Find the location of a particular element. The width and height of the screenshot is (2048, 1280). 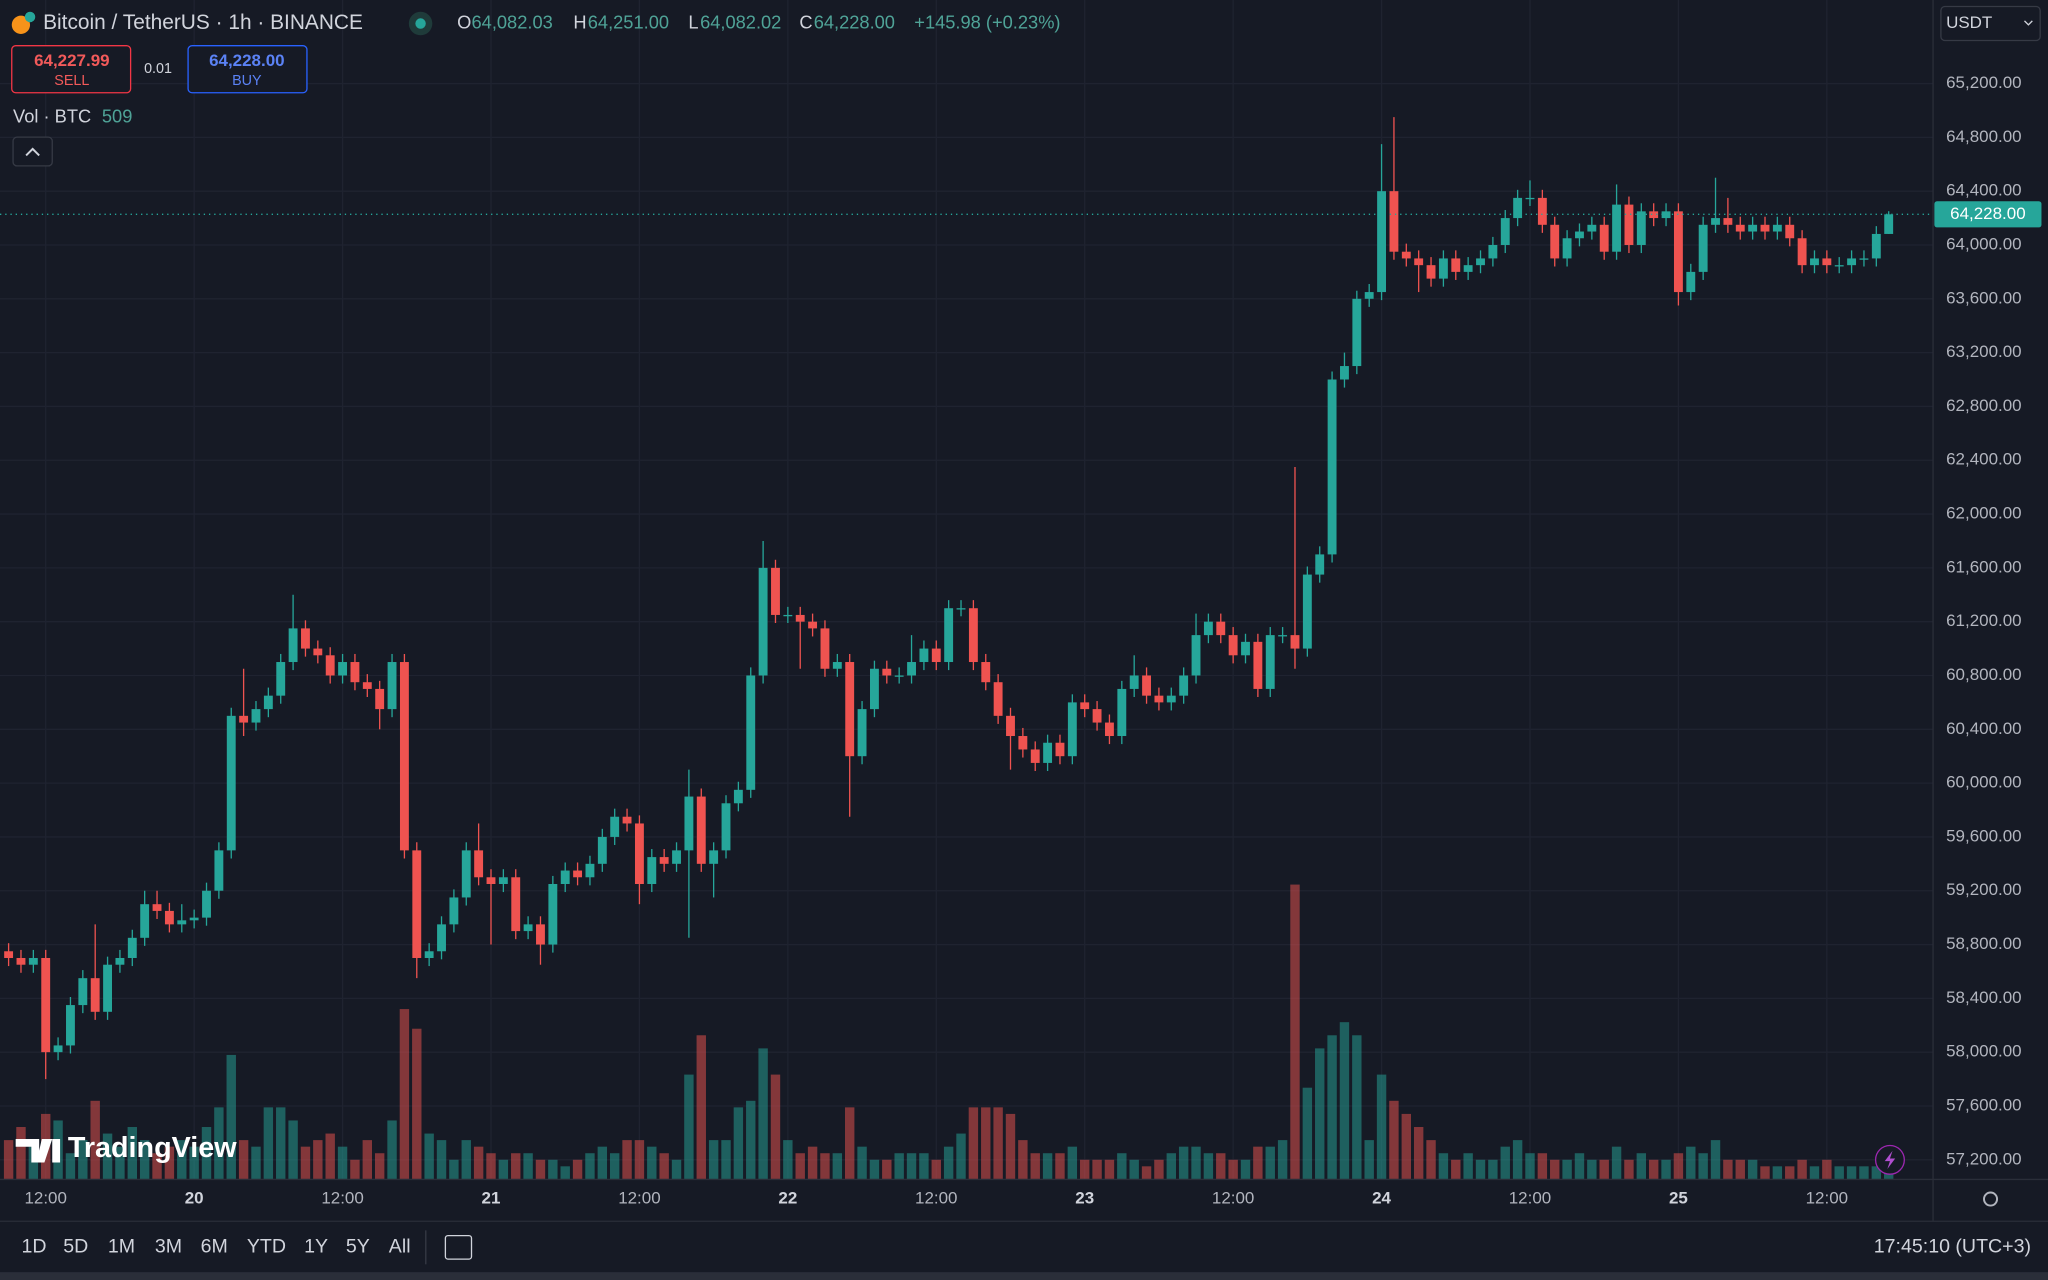

settings-icon is located at coordinates (1991, 1199).